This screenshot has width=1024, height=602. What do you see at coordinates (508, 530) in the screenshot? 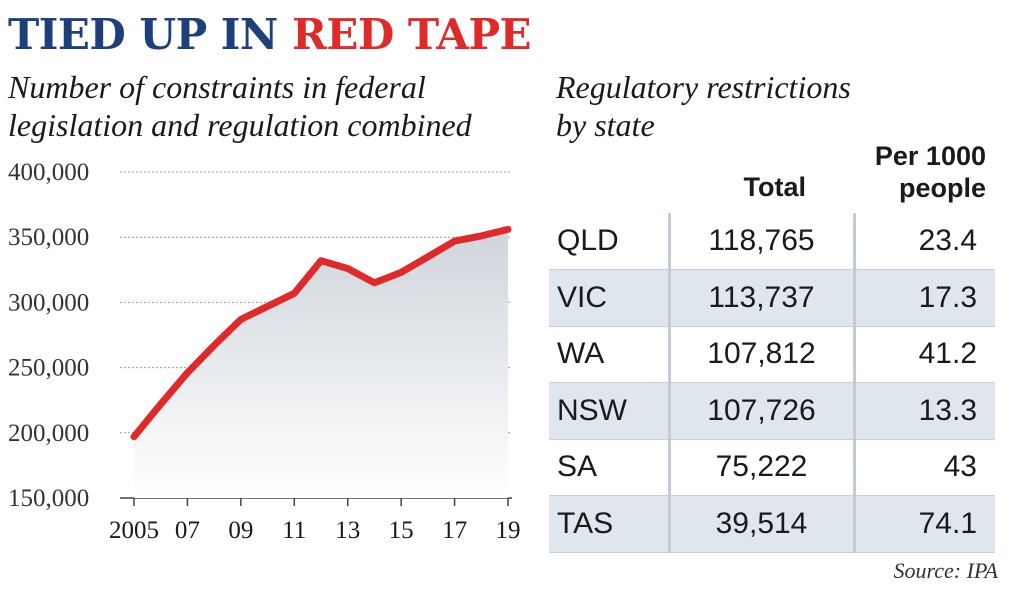
I see `x-tick-label: 19` at bounding box center [508, 530].